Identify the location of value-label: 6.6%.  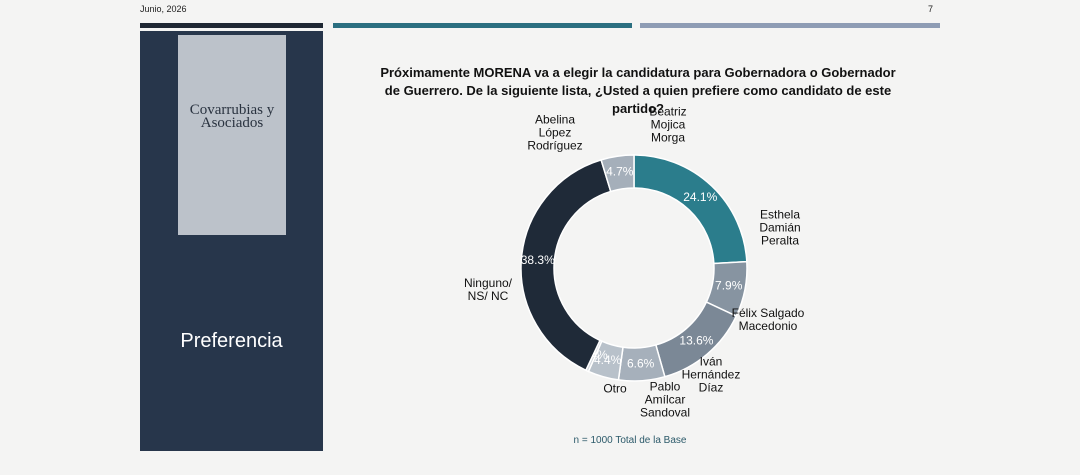
(641, 363).